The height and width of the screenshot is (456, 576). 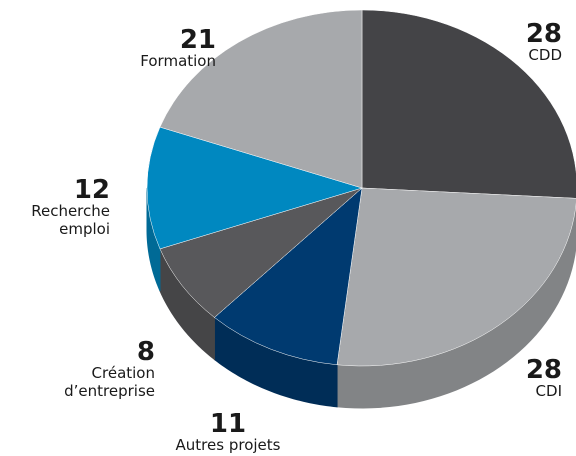 I want to click on value-label: 12, so click(x=92, y=190).